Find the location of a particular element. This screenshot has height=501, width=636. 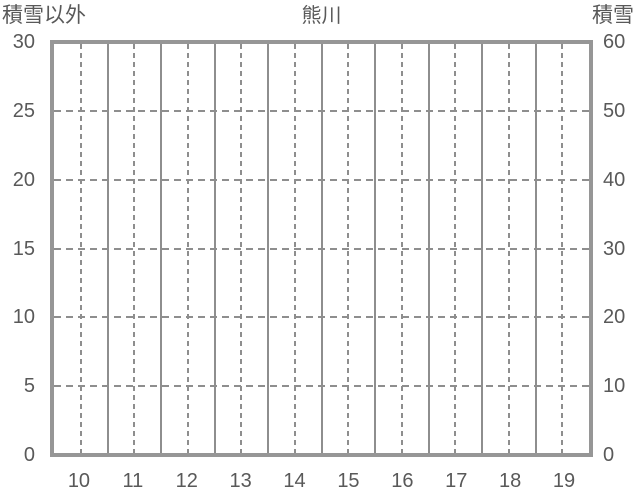

left-axis-title: 積雪以外 is located at coordinates (44, 15).